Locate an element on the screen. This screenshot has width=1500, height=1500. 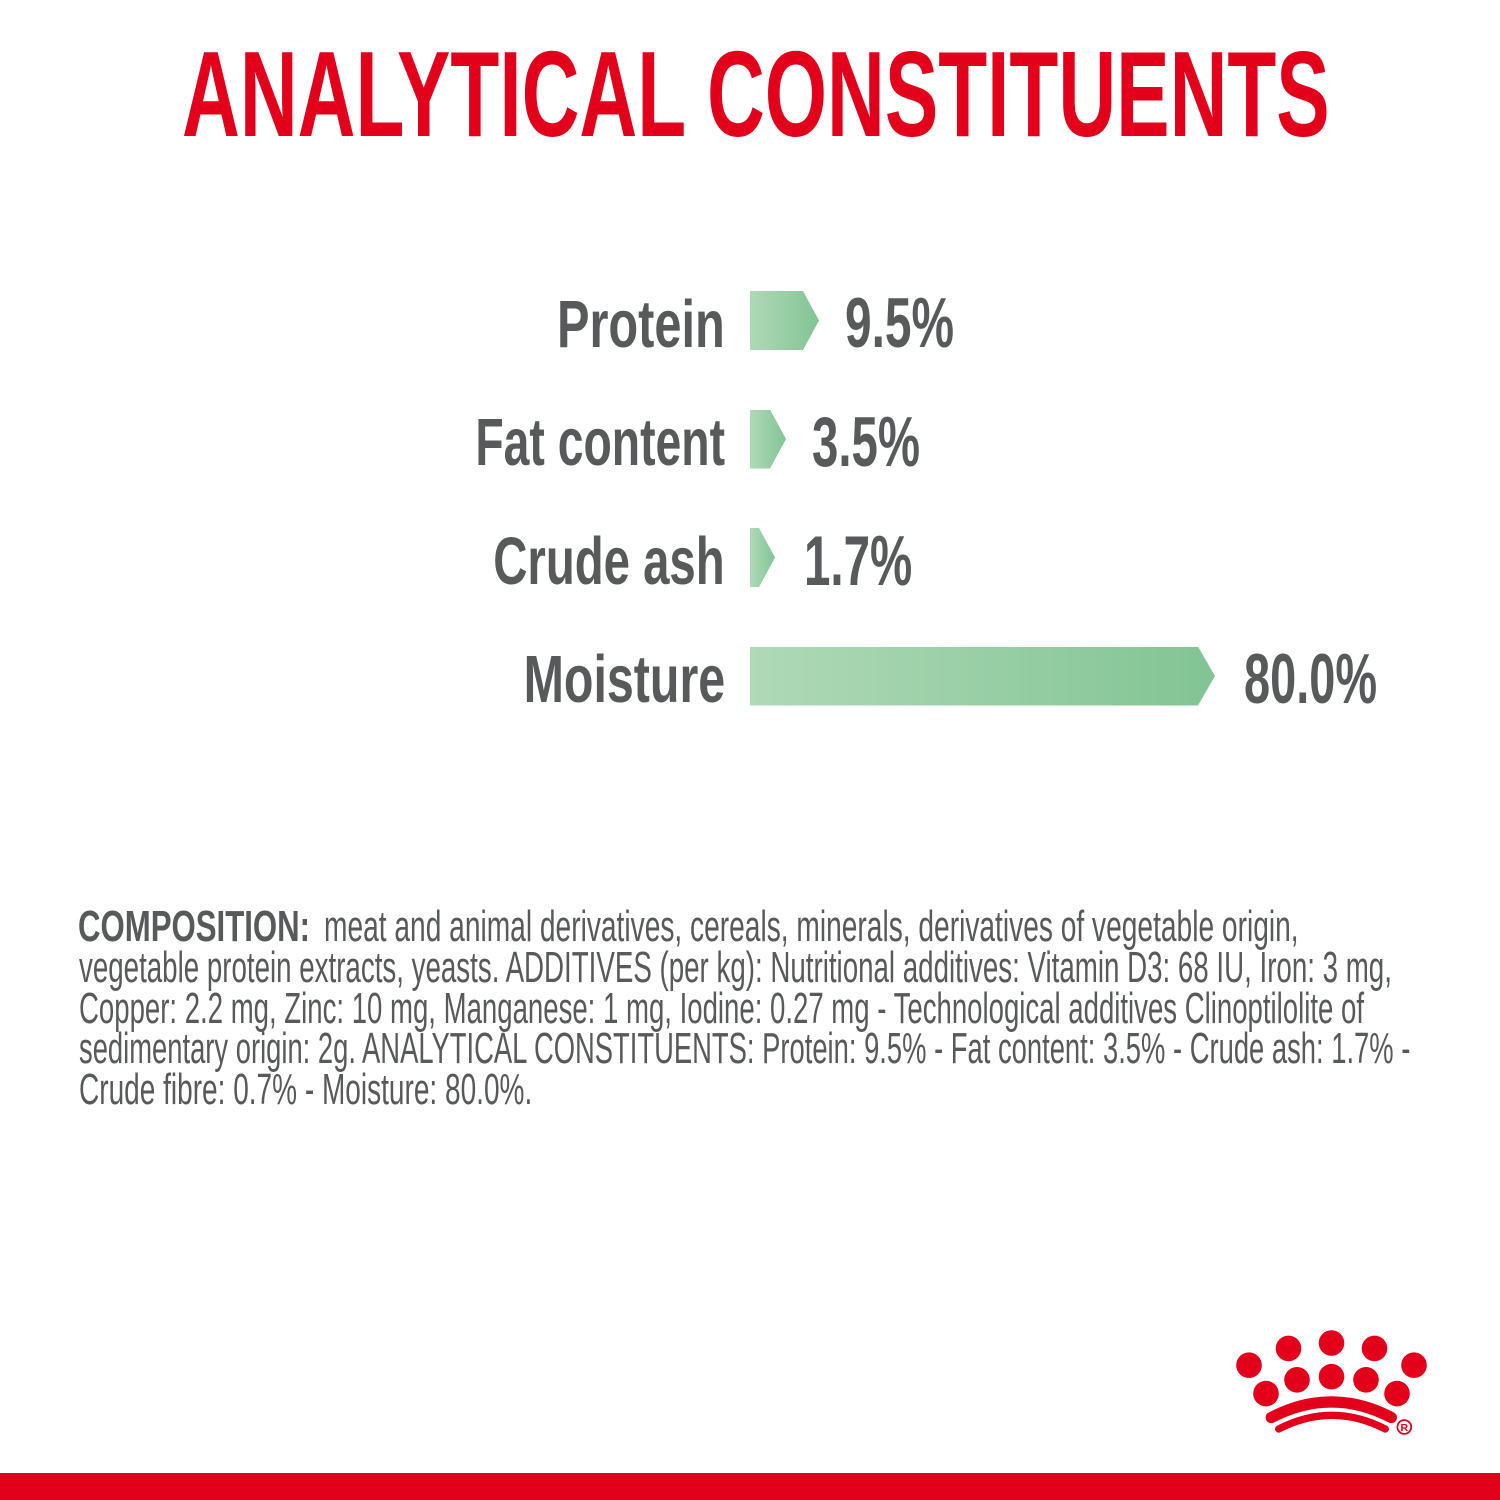
svg-text: R is located at coordinates (1405, 1428).